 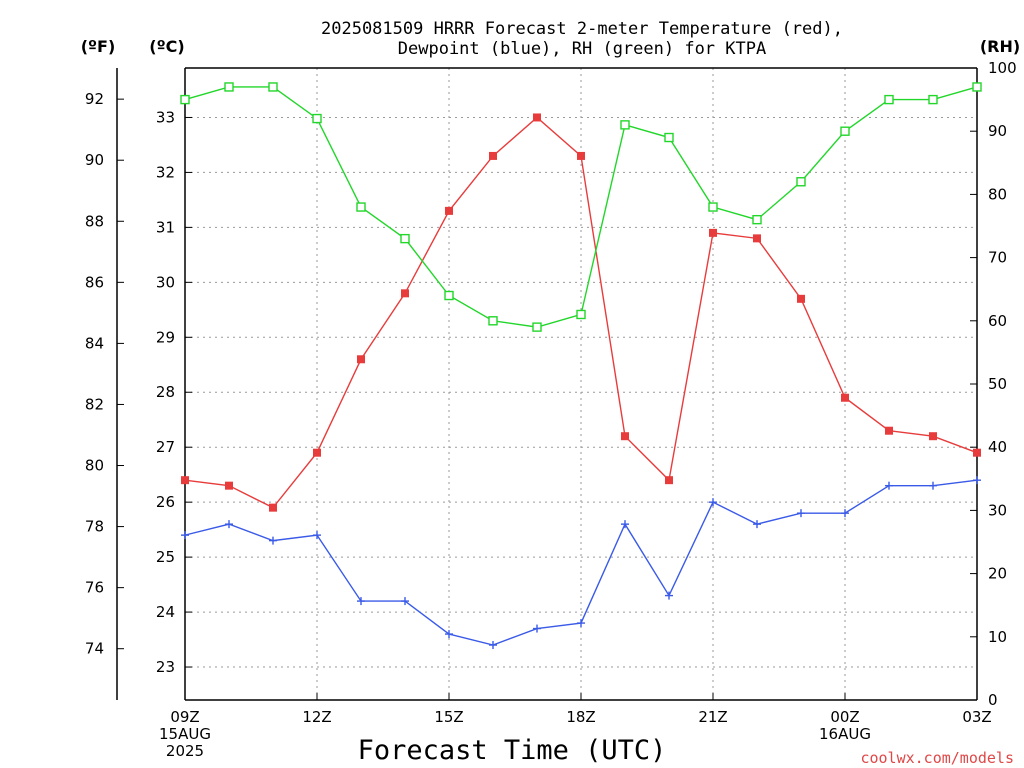 I want to click on x-tick-label: 15AUG, so click(x=185, y=734).